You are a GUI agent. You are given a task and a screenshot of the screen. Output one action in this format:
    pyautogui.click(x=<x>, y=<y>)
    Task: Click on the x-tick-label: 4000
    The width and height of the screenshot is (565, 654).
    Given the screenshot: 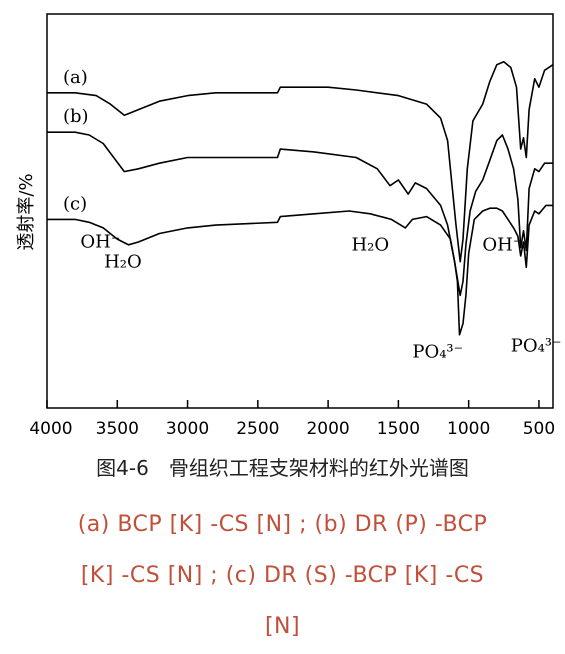 What is the action you would take?
    pyautogui.click(x=50, y=429)
    